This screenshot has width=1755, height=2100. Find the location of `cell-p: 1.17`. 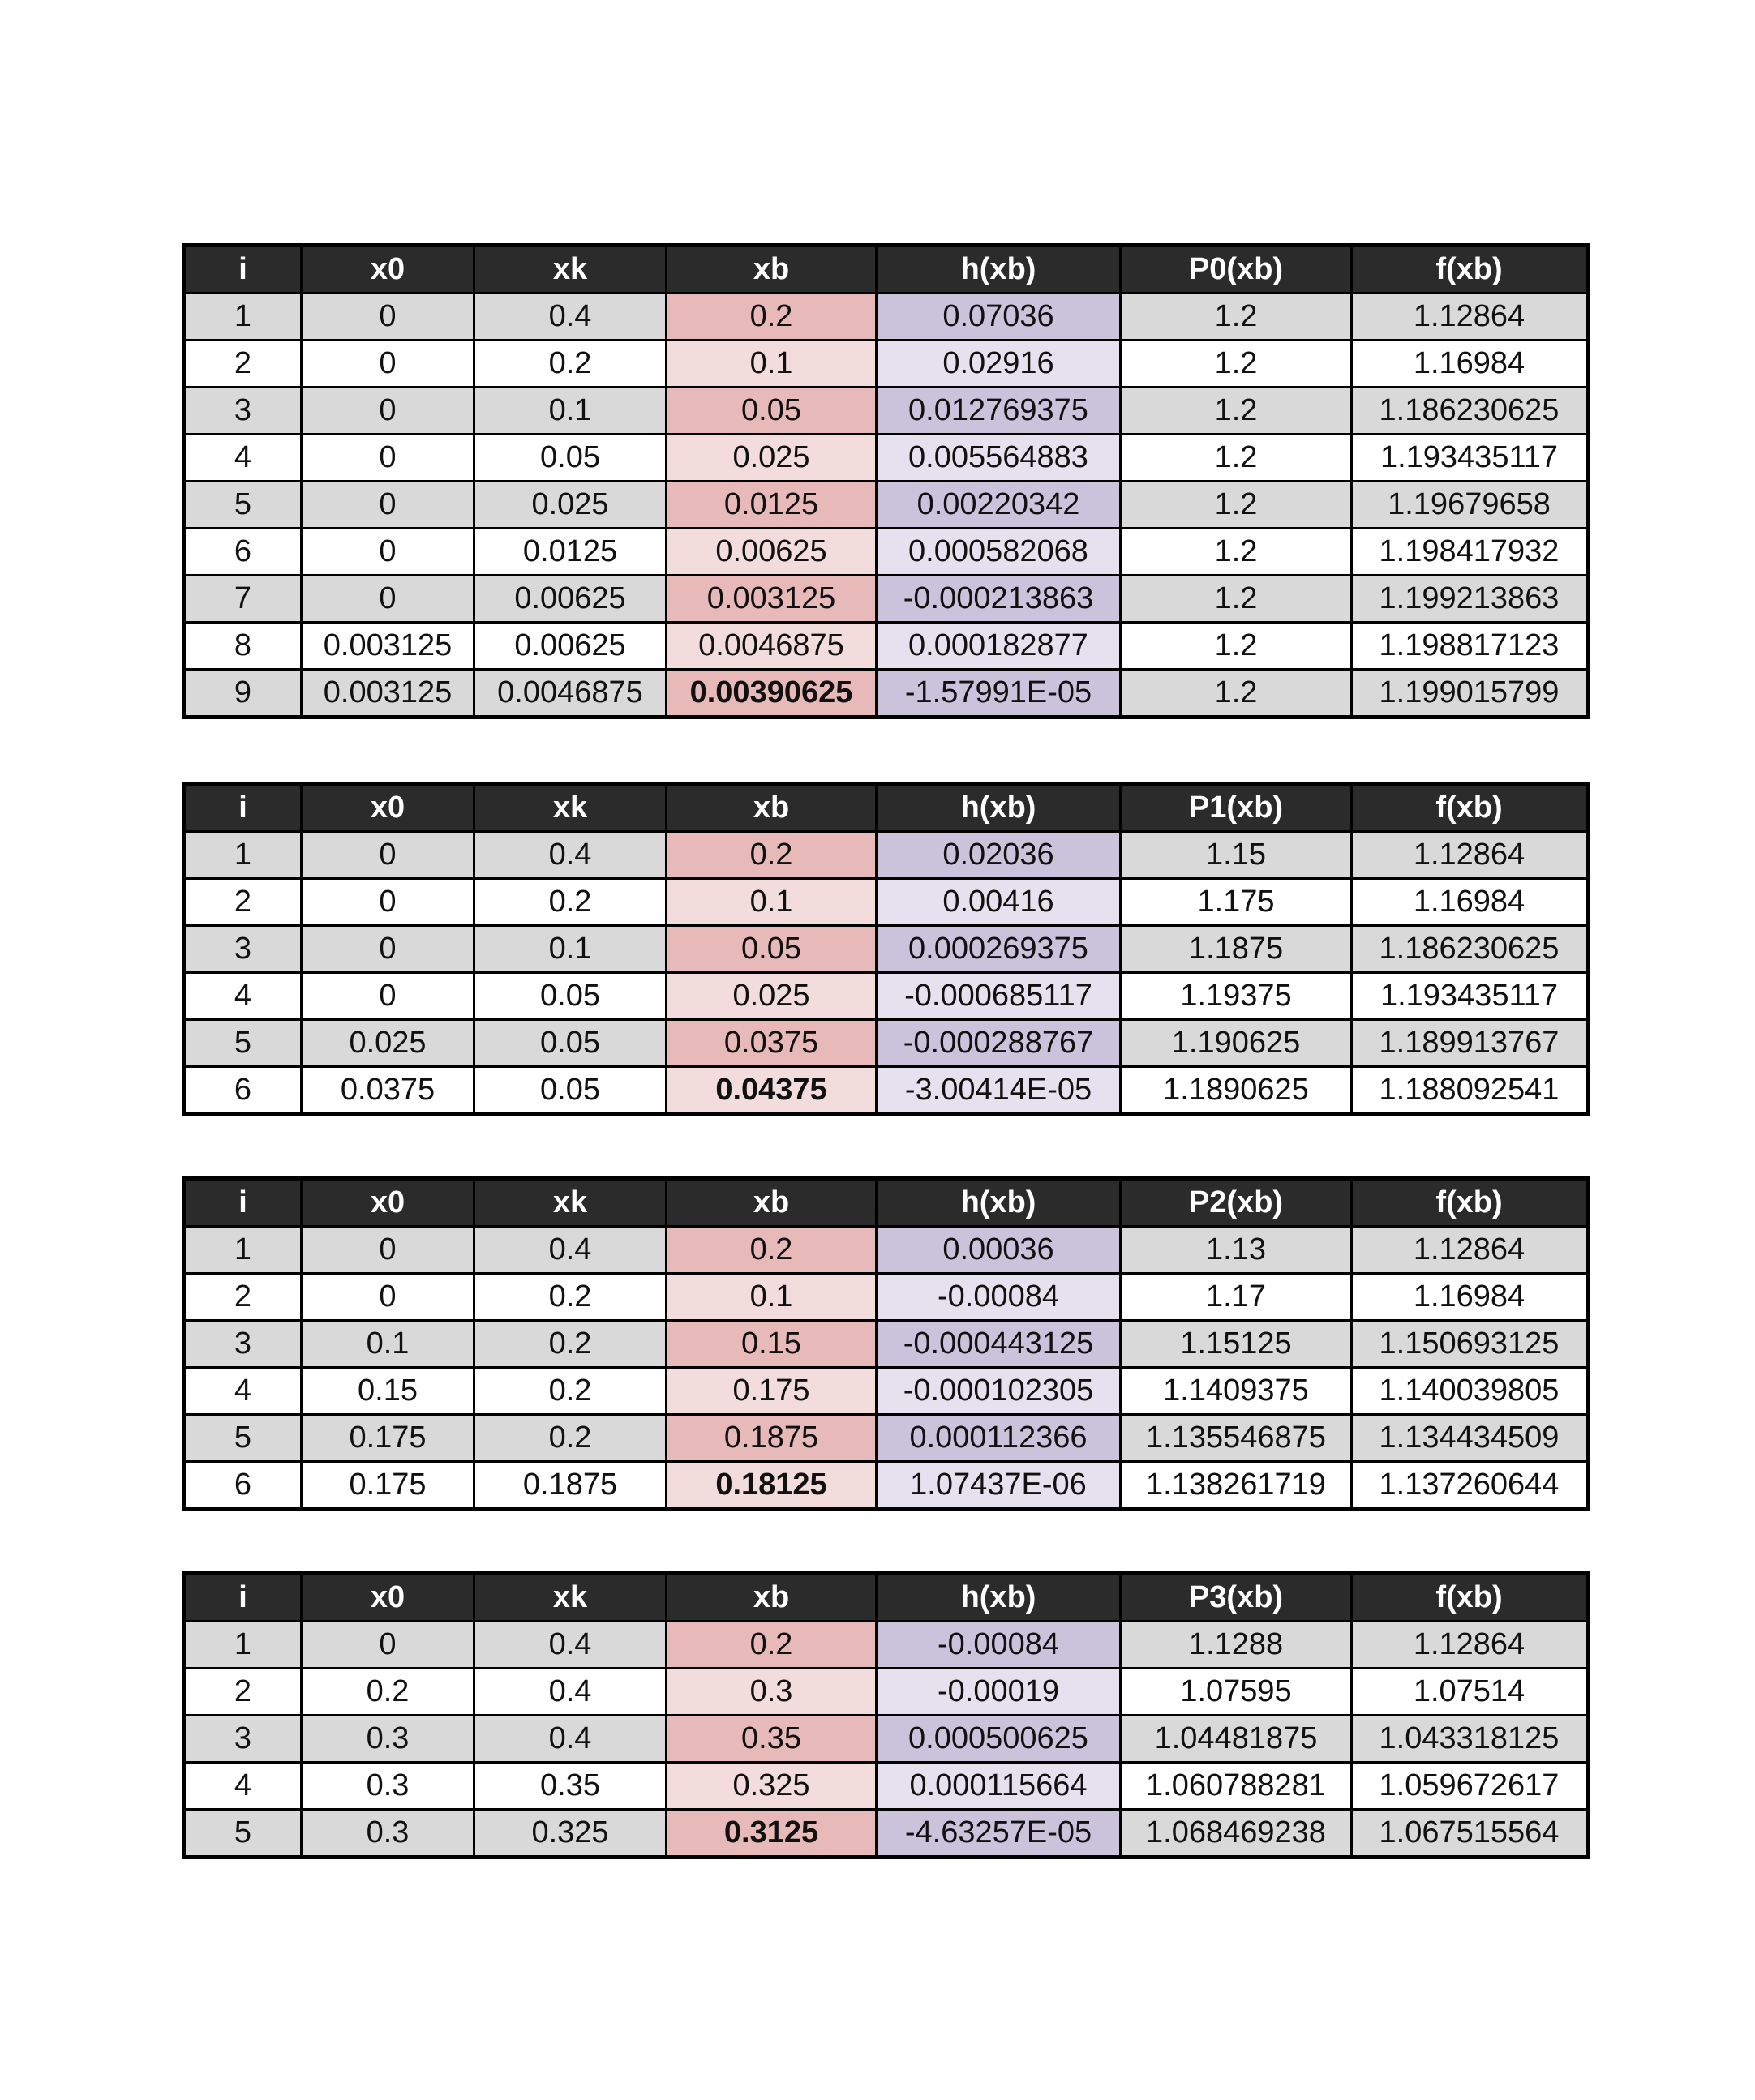

cell-p: 1.17 is located at coordinates (1236, 1297).